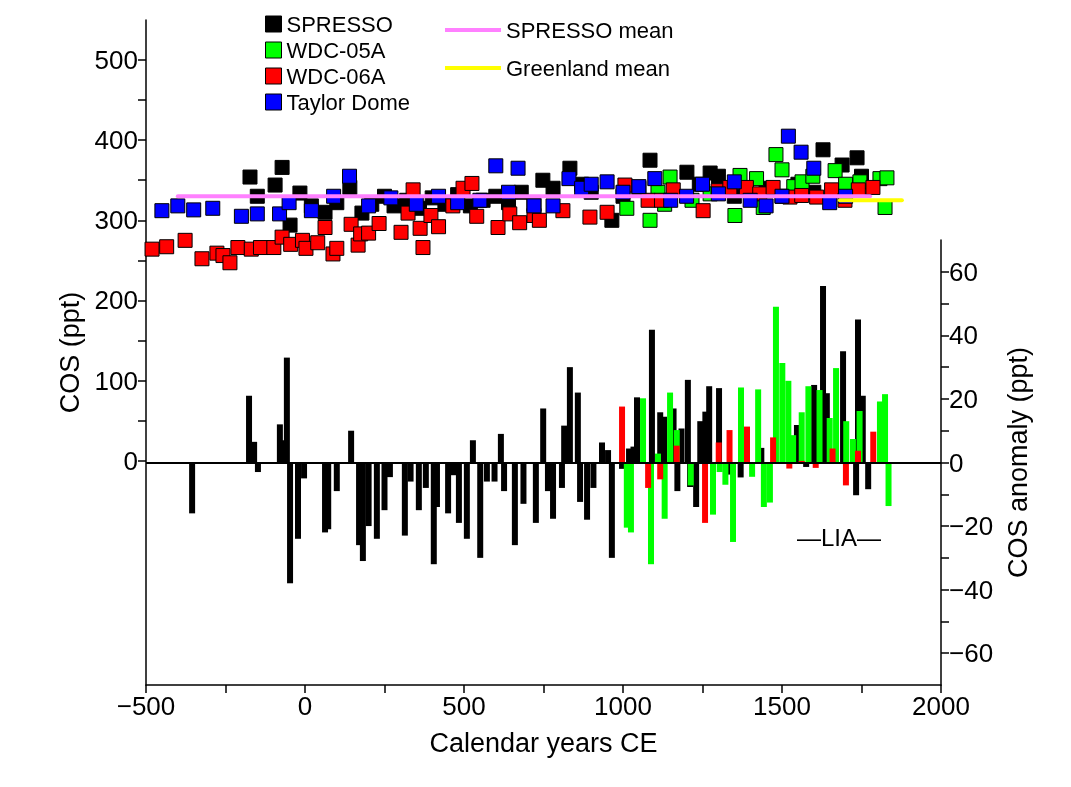 This screenshot has height=787, width=1071. What do you see at coordinates (116, 220) in the screenshot?
I see `y-tick-label: 300` at bounding box center [116, 220].